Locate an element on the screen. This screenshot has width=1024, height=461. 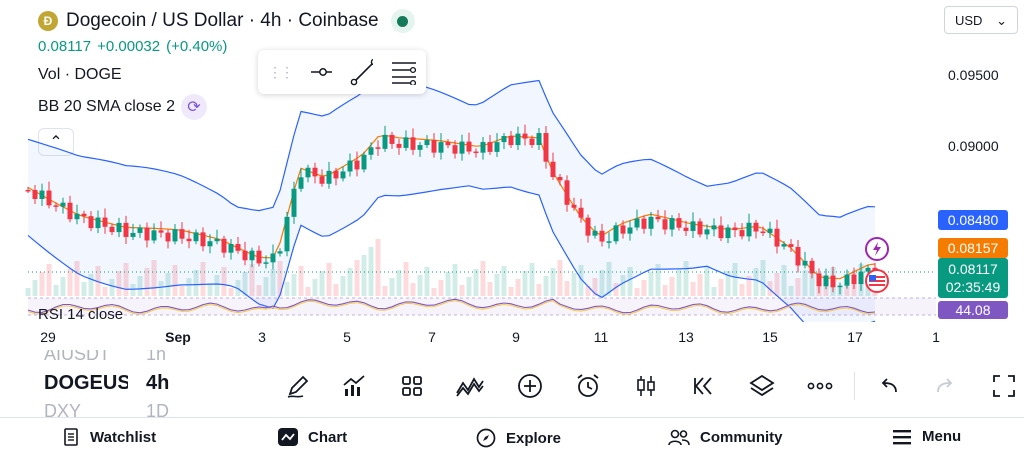
fib-retracement-icon is located at coordinates (403, 72).